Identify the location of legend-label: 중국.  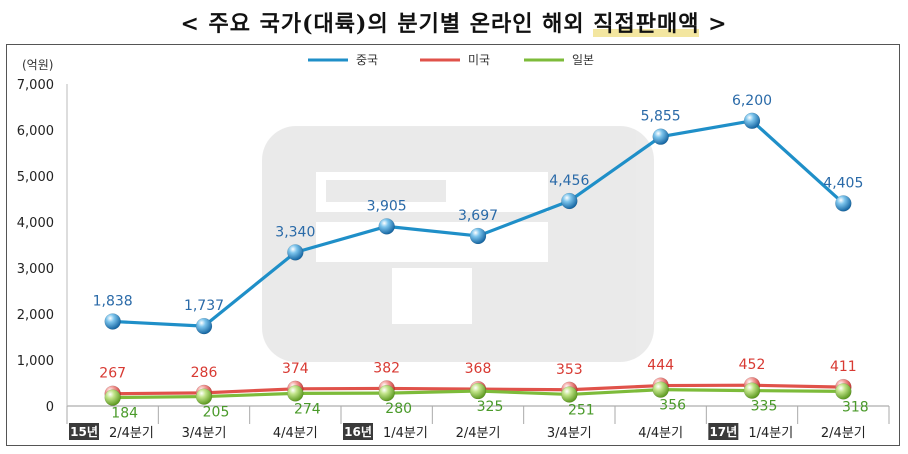
(367, 60).